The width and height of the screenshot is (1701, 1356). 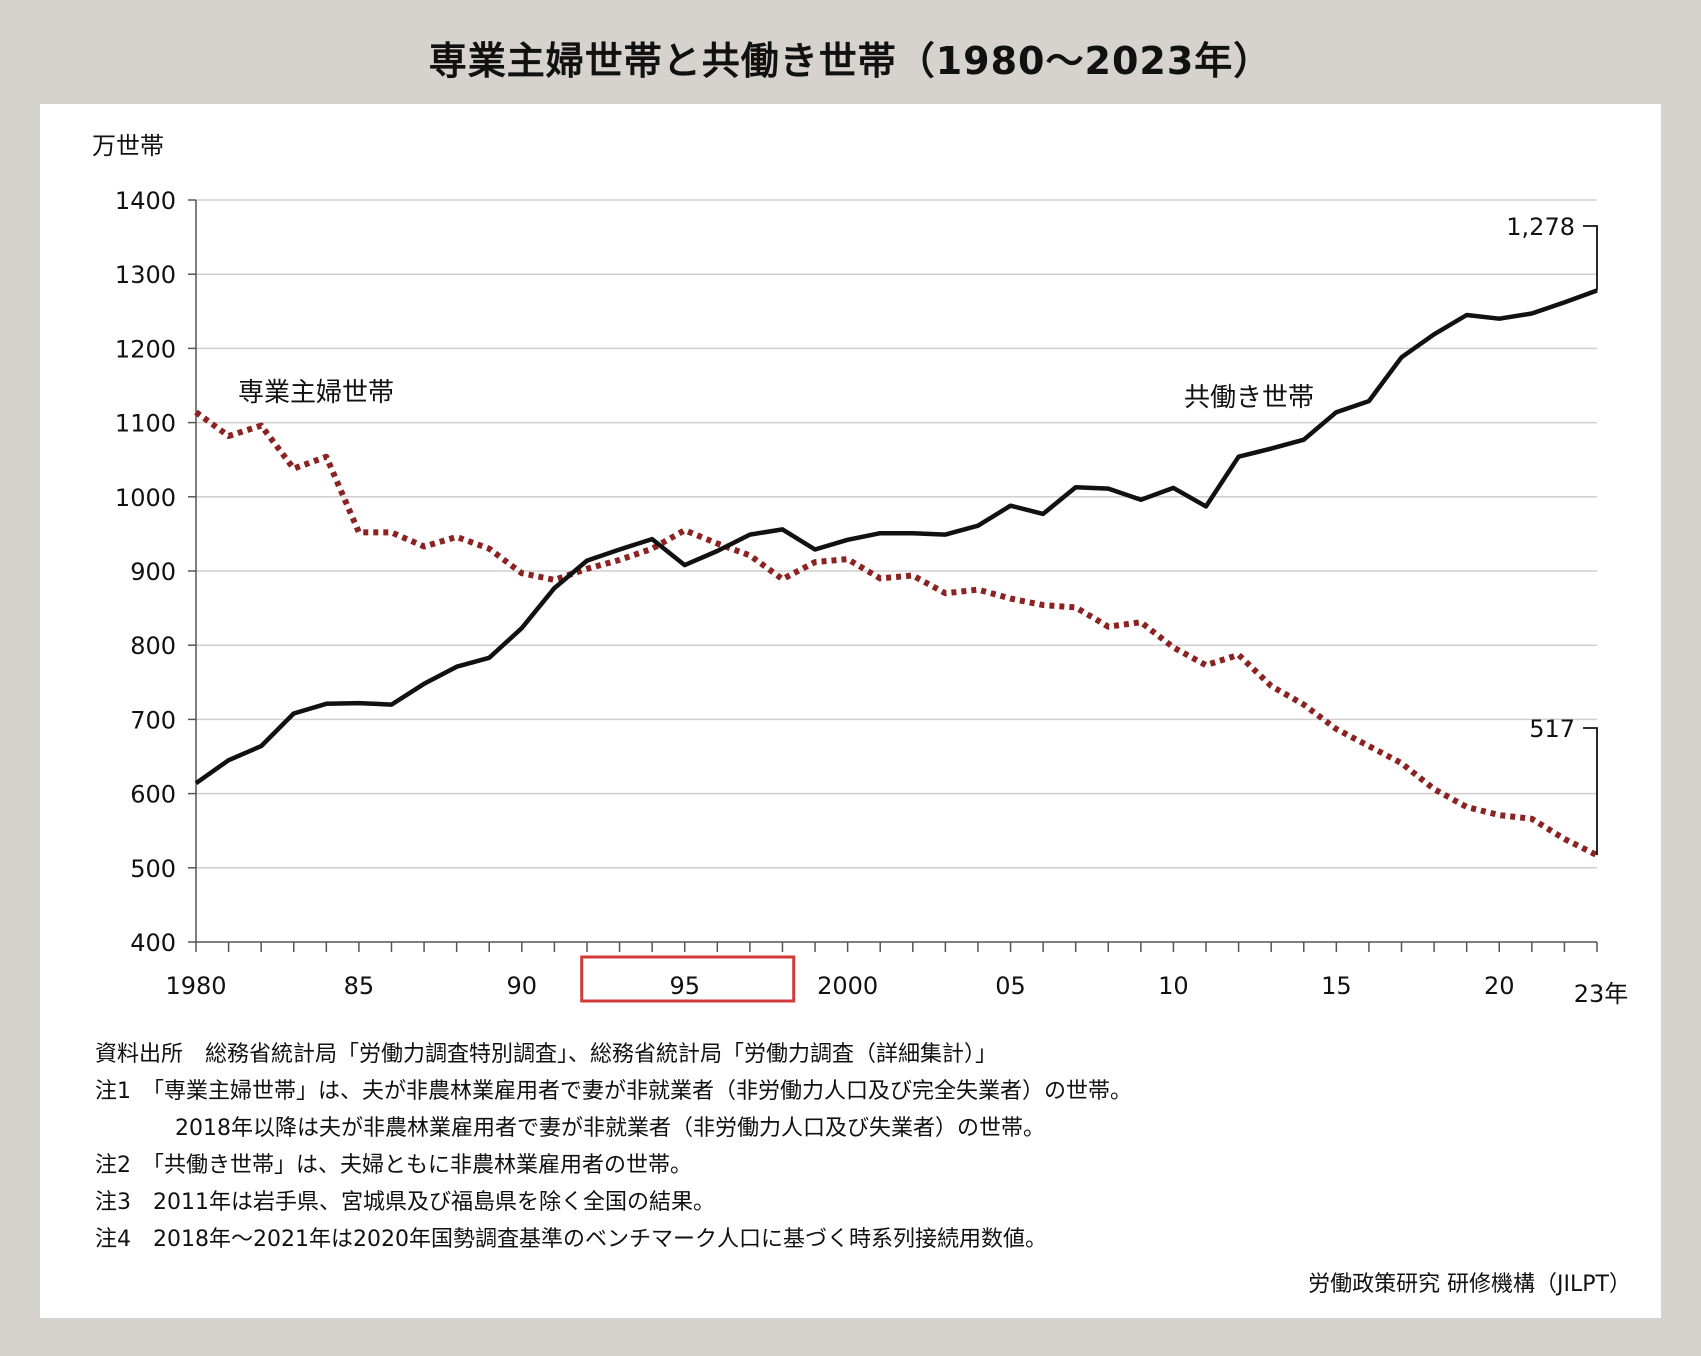 I want to click on ytick-label-1100: 1100, so click(x=145, y=424).